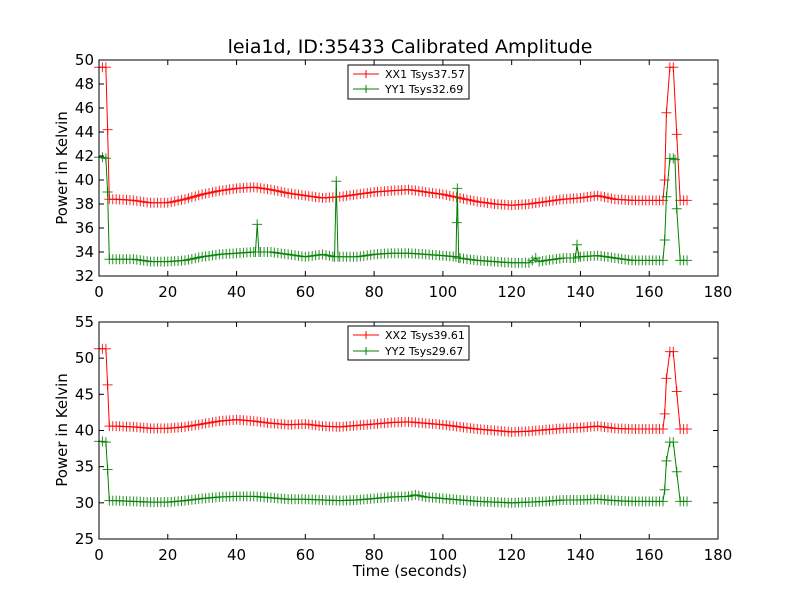 This screenshot has width=800, height=600. Describe the element at coordinates (366, 74) in the screenshot. I see `legend-marker-xx1` at that location.